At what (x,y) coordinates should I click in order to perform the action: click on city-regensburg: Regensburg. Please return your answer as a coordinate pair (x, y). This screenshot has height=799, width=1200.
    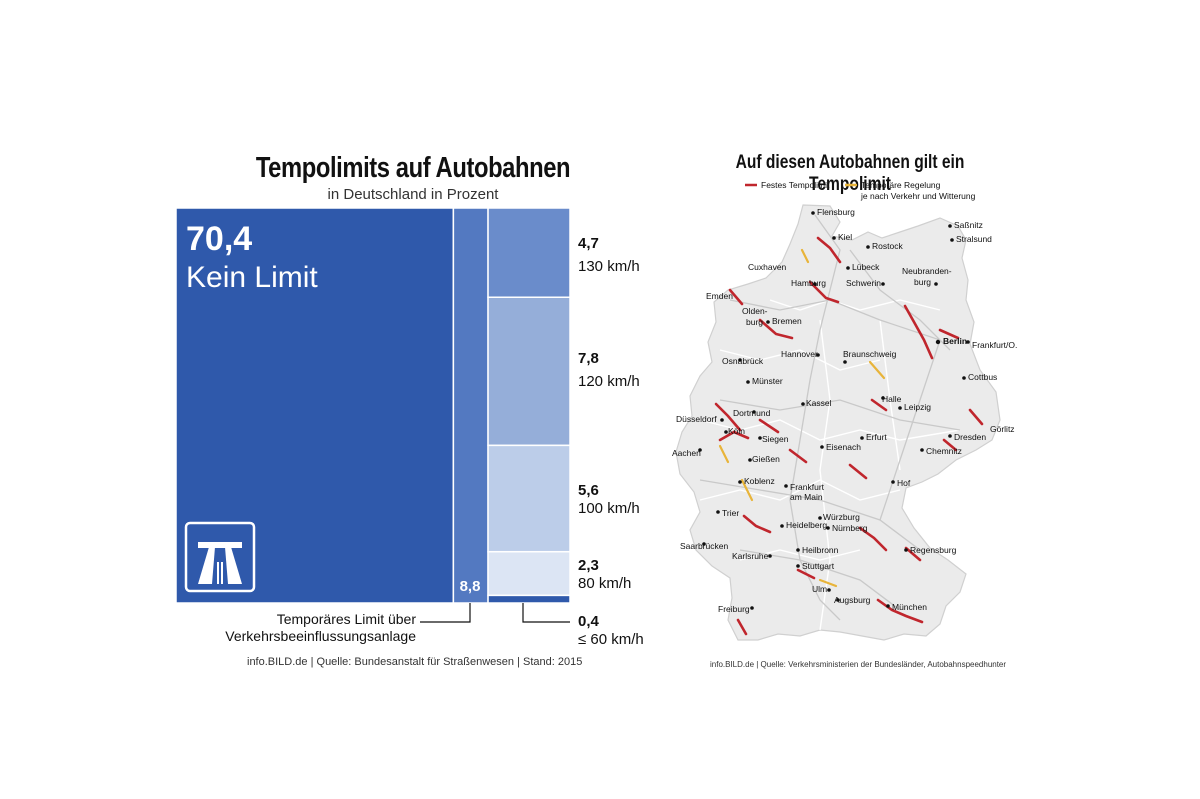
    Looking at the image, I should click on (933, 550).